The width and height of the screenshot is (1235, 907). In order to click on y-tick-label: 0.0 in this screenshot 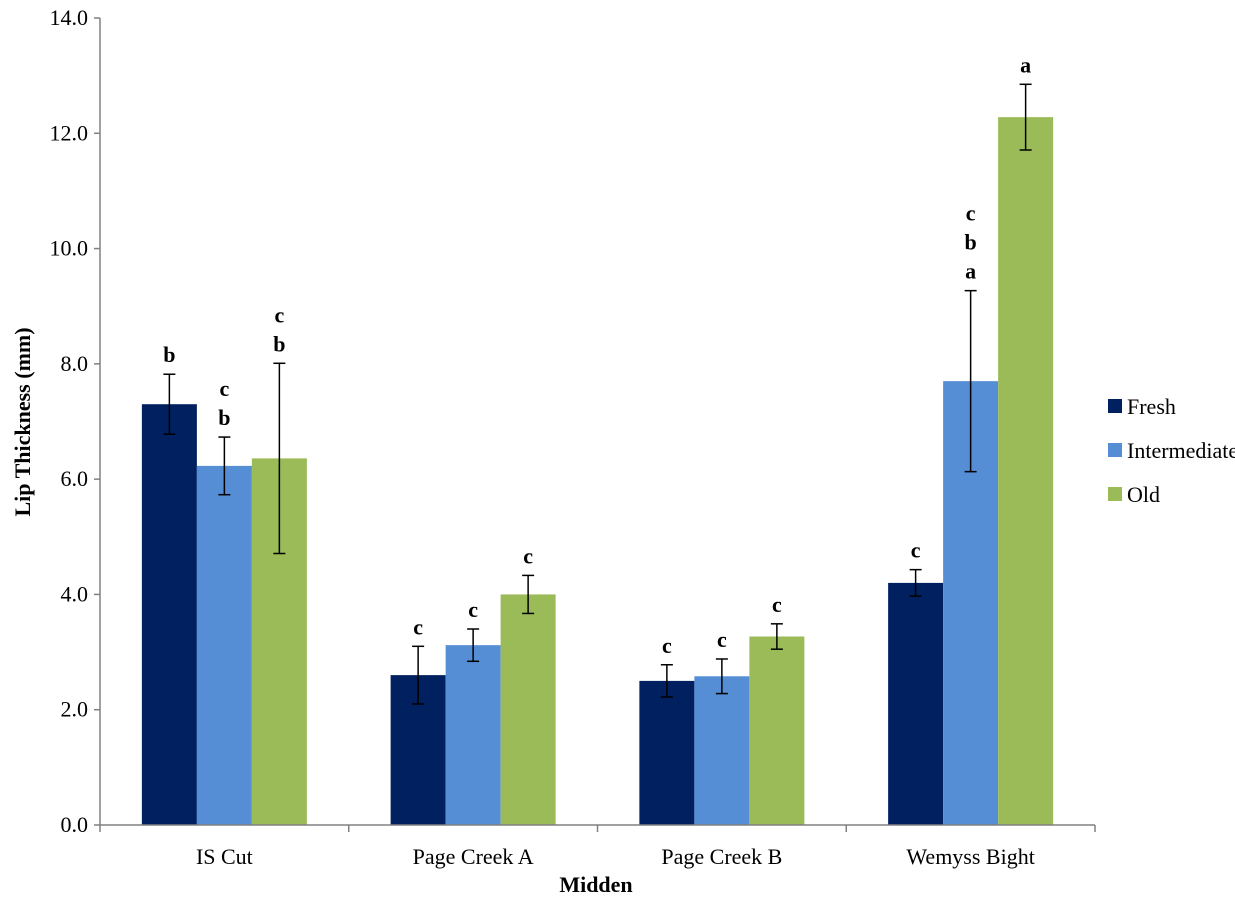, I will do `click(75, 824)`.